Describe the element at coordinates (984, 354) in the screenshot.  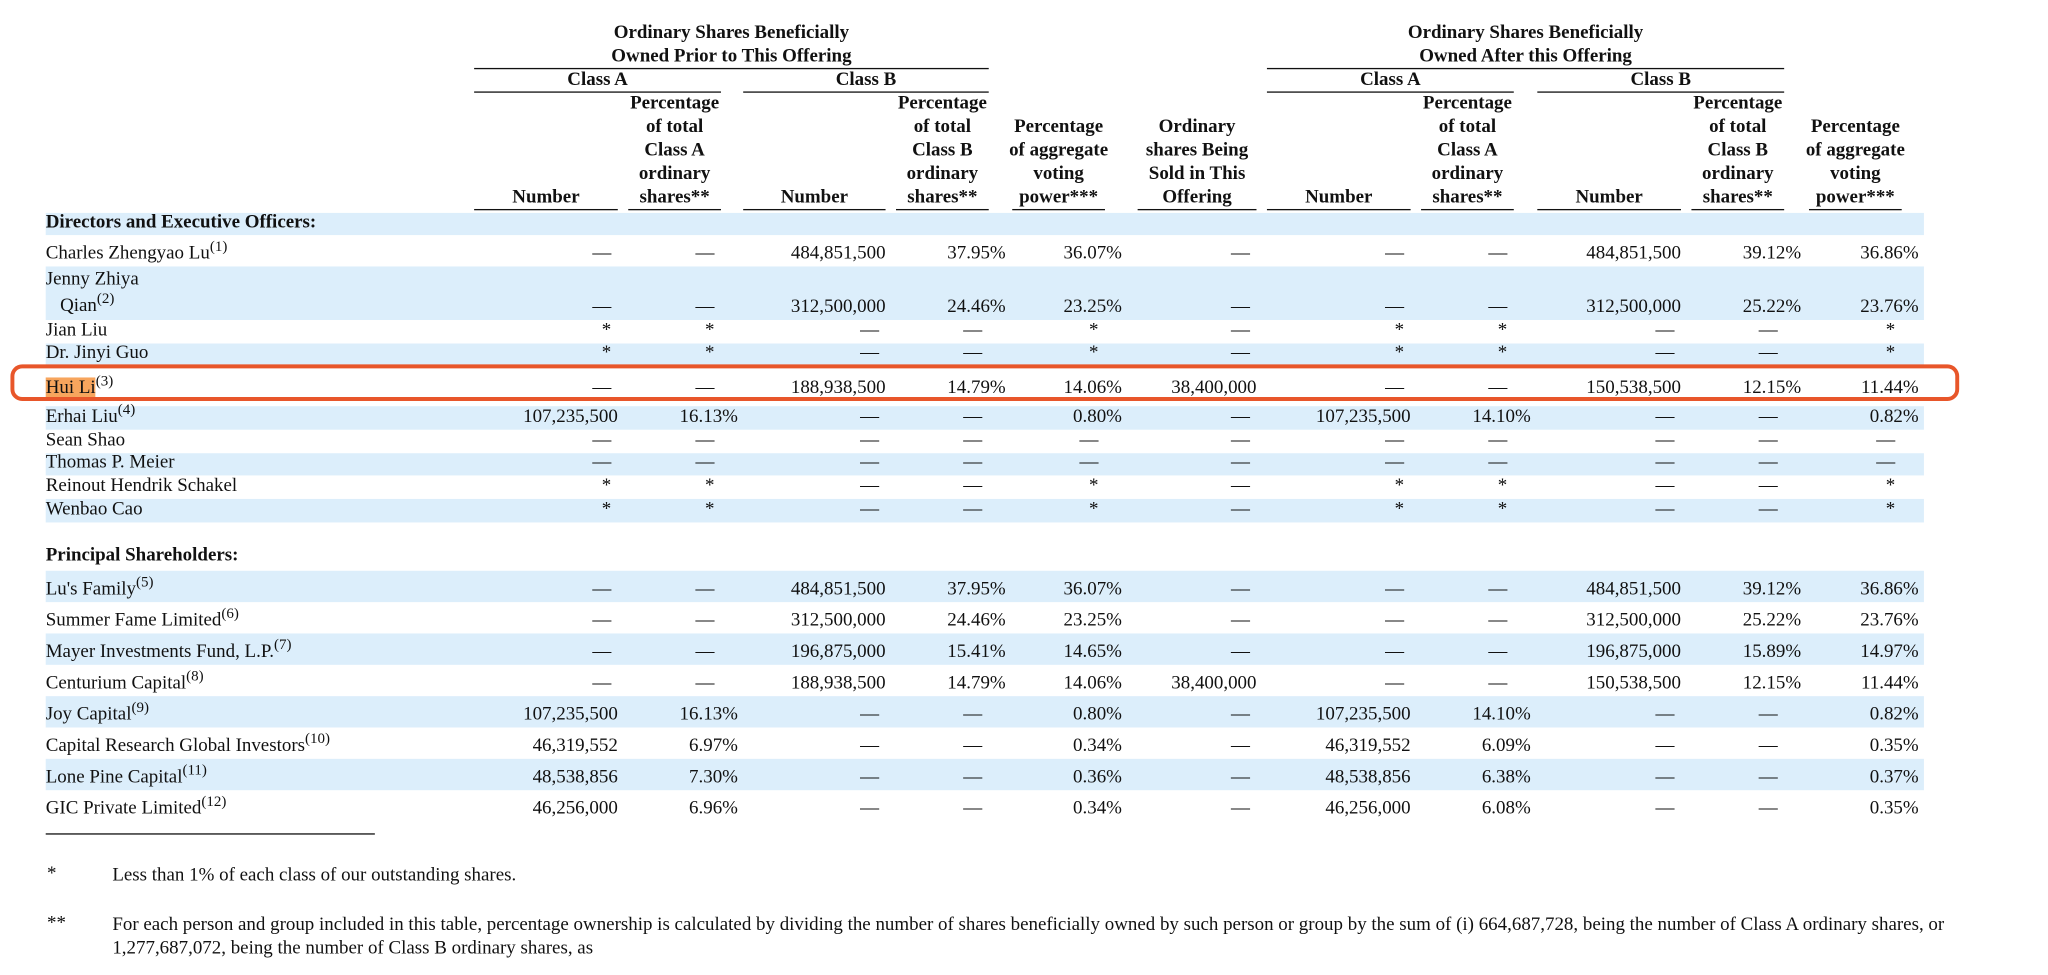
I see `table-row: Dr. Jinyi Guo * * — — * — * * — — *` at that location.